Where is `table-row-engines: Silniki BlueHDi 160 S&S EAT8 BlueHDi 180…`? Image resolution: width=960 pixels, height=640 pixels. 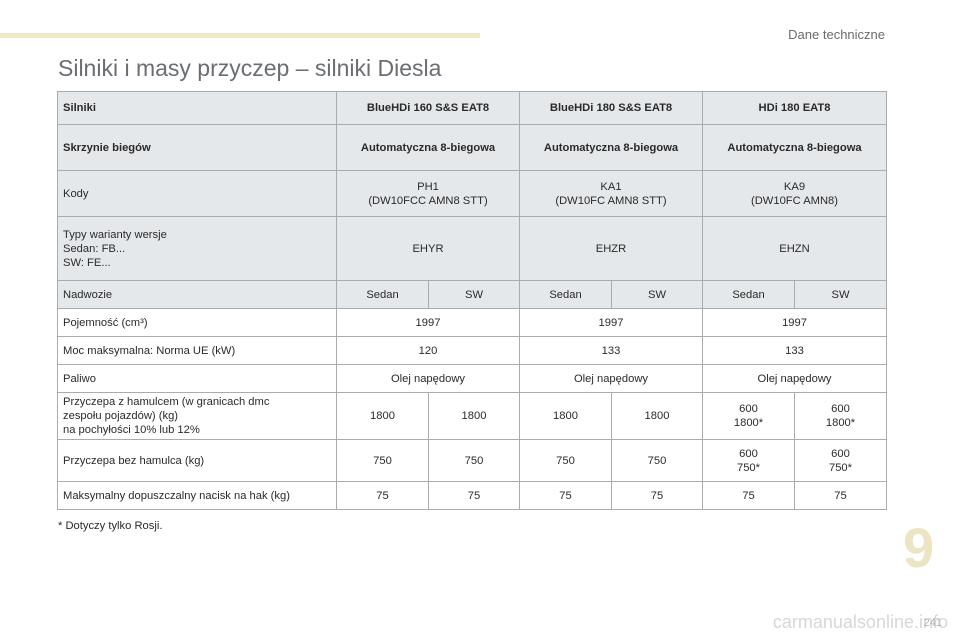
table-row-engines: Silniki BlueHDi 160 S&S EAT8 BlueHDi 180… is located at coordinates (472, 108).